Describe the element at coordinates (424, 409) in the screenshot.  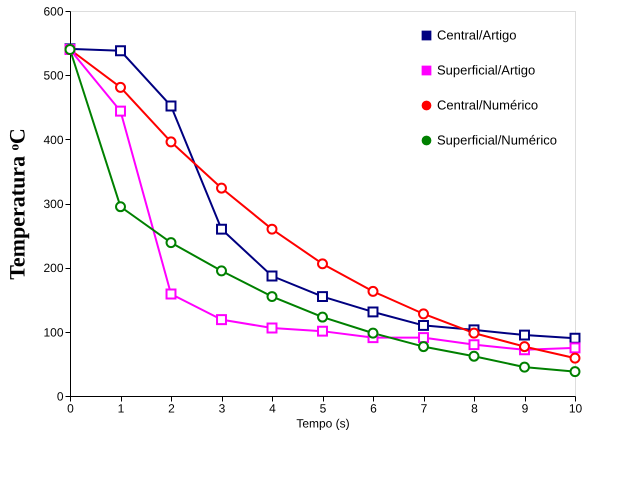
I see `x-tick-label: 7` at that location.